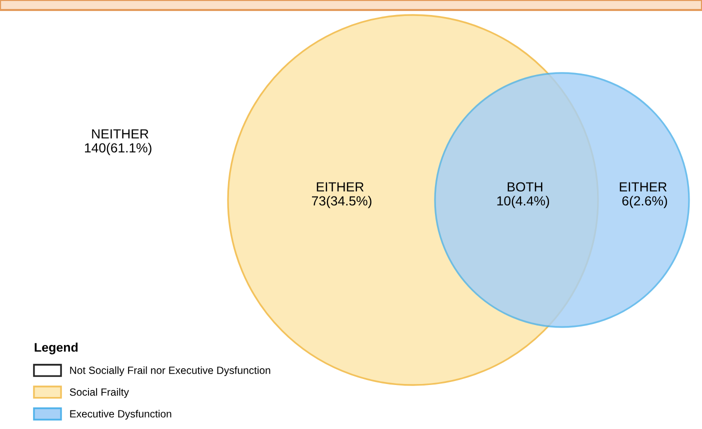  Describe the element at coordinates (121, 415) in the screenshot. I see `legend-label: Executive Dysfunction` at that location.